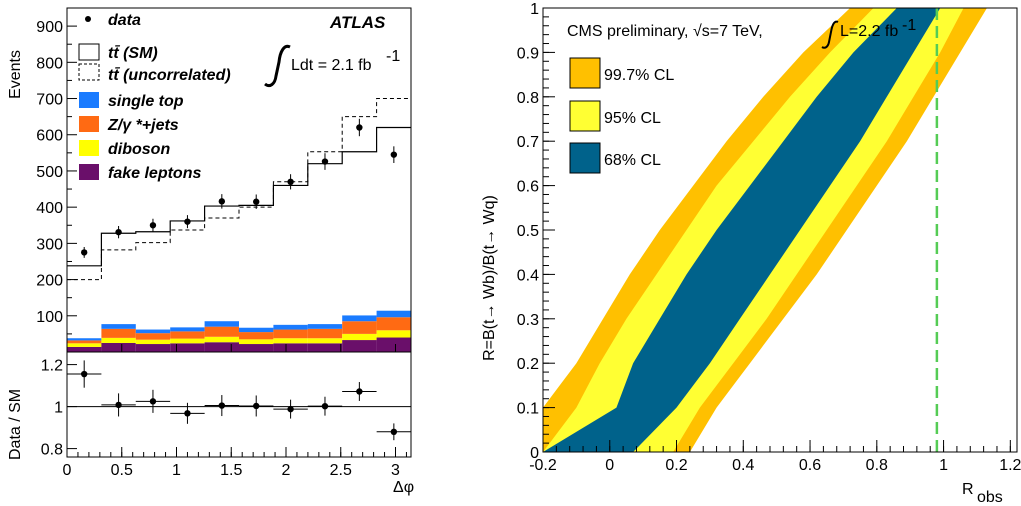  What do you see at coordinates (154, 173) in the screenshot?
I see `legend-fake-label: fake leptons` at bounding box center [154, 173].